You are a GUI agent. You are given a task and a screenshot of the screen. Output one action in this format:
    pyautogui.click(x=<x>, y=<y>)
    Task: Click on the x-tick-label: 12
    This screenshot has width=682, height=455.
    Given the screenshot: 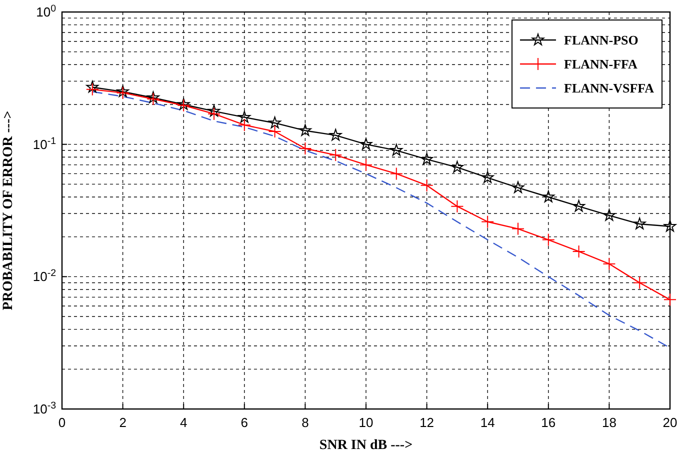 What is the action you would take?
    pyautogui.click(x=427, y=422)
    